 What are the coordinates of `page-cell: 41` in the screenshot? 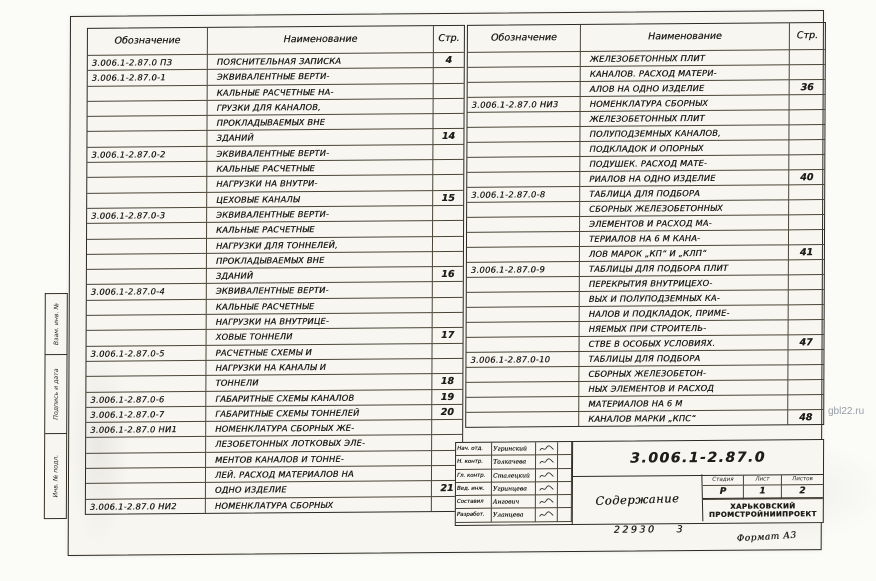 It's located at (806, 252).